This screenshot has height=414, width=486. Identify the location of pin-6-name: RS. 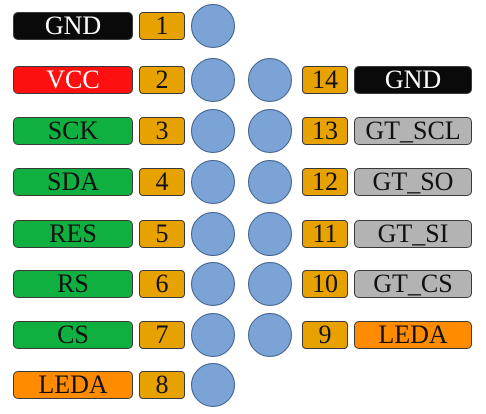
(73, 284).